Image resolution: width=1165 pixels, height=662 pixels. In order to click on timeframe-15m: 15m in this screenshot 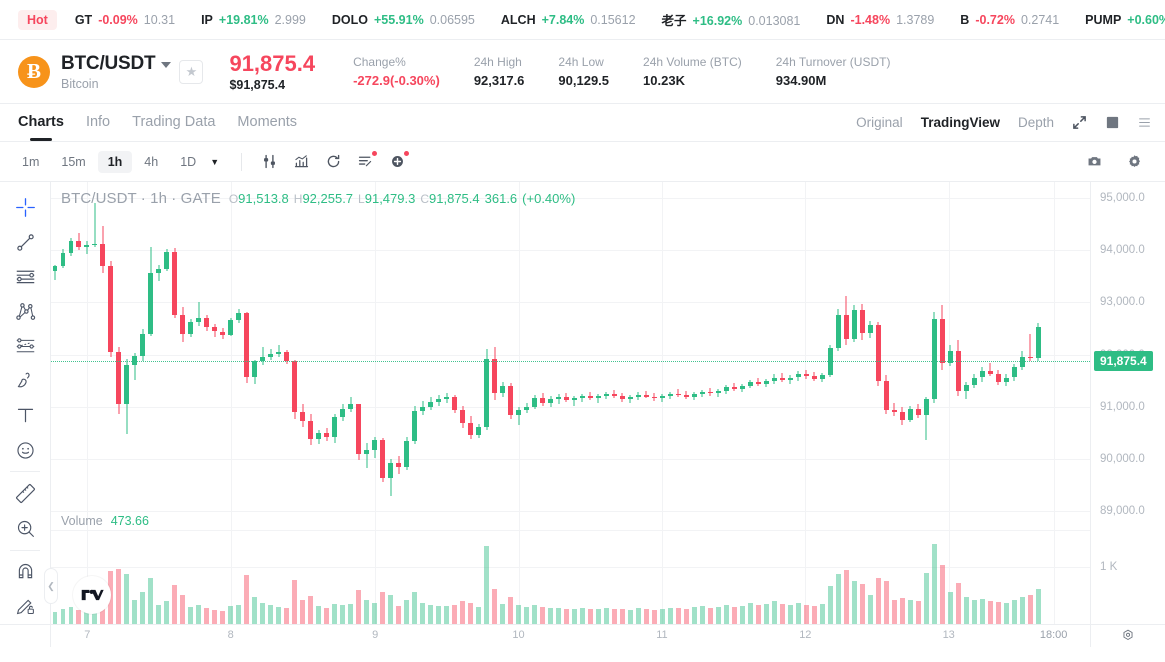, I will do `click(73, 161)`.